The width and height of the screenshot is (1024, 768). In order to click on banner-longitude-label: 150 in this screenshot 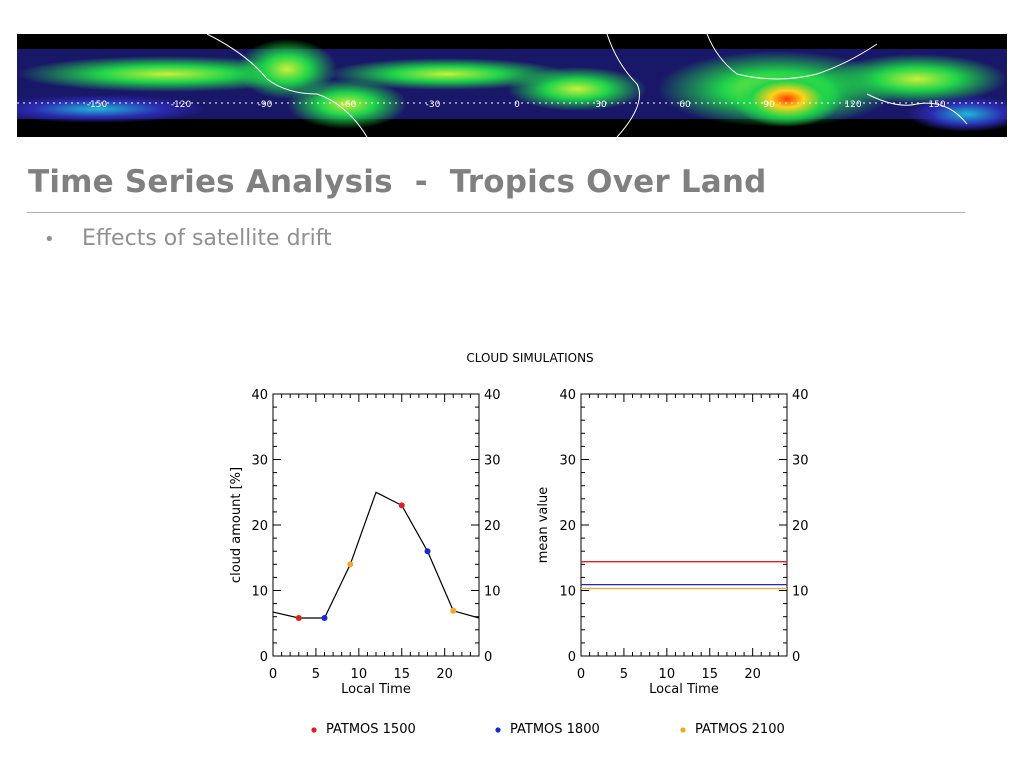, I will do `click(936, 105)`.